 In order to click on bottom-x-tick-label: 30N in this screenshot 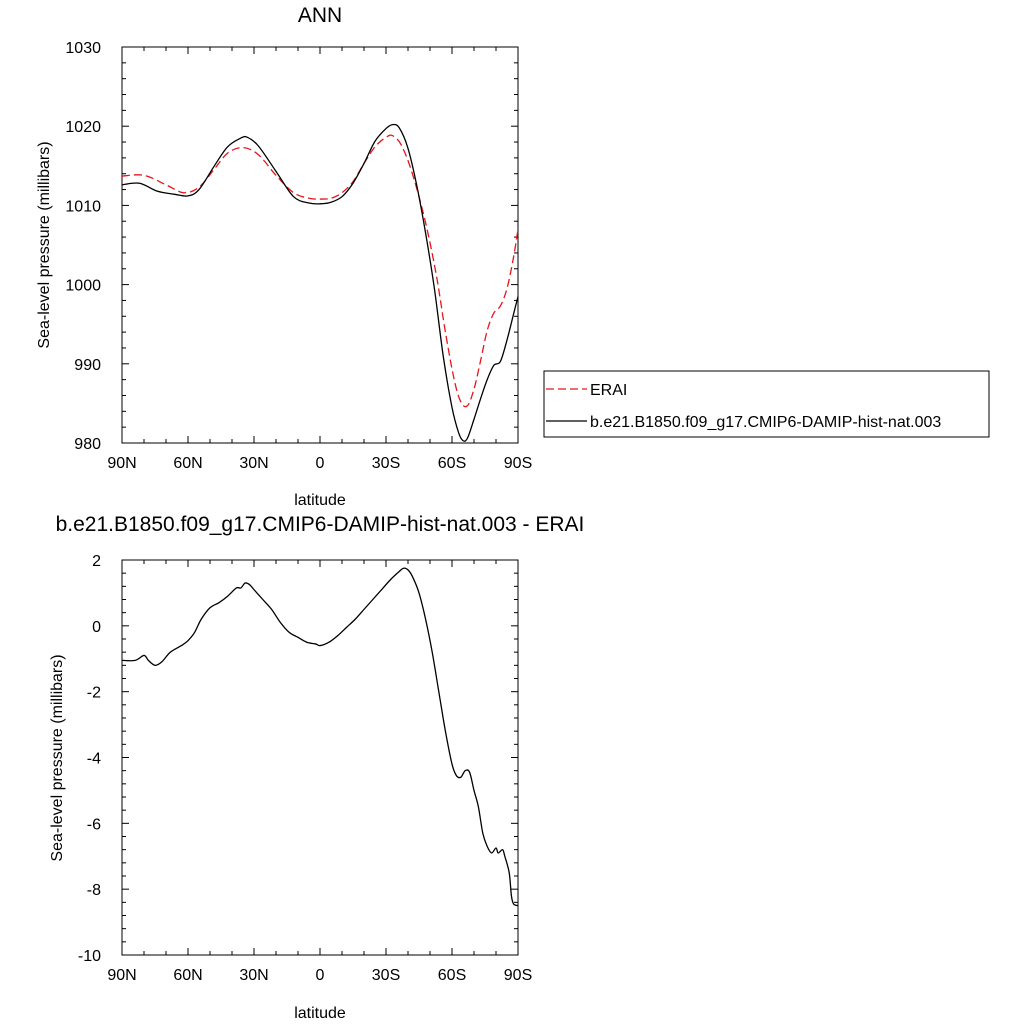, I will do `click(253, 975)`.